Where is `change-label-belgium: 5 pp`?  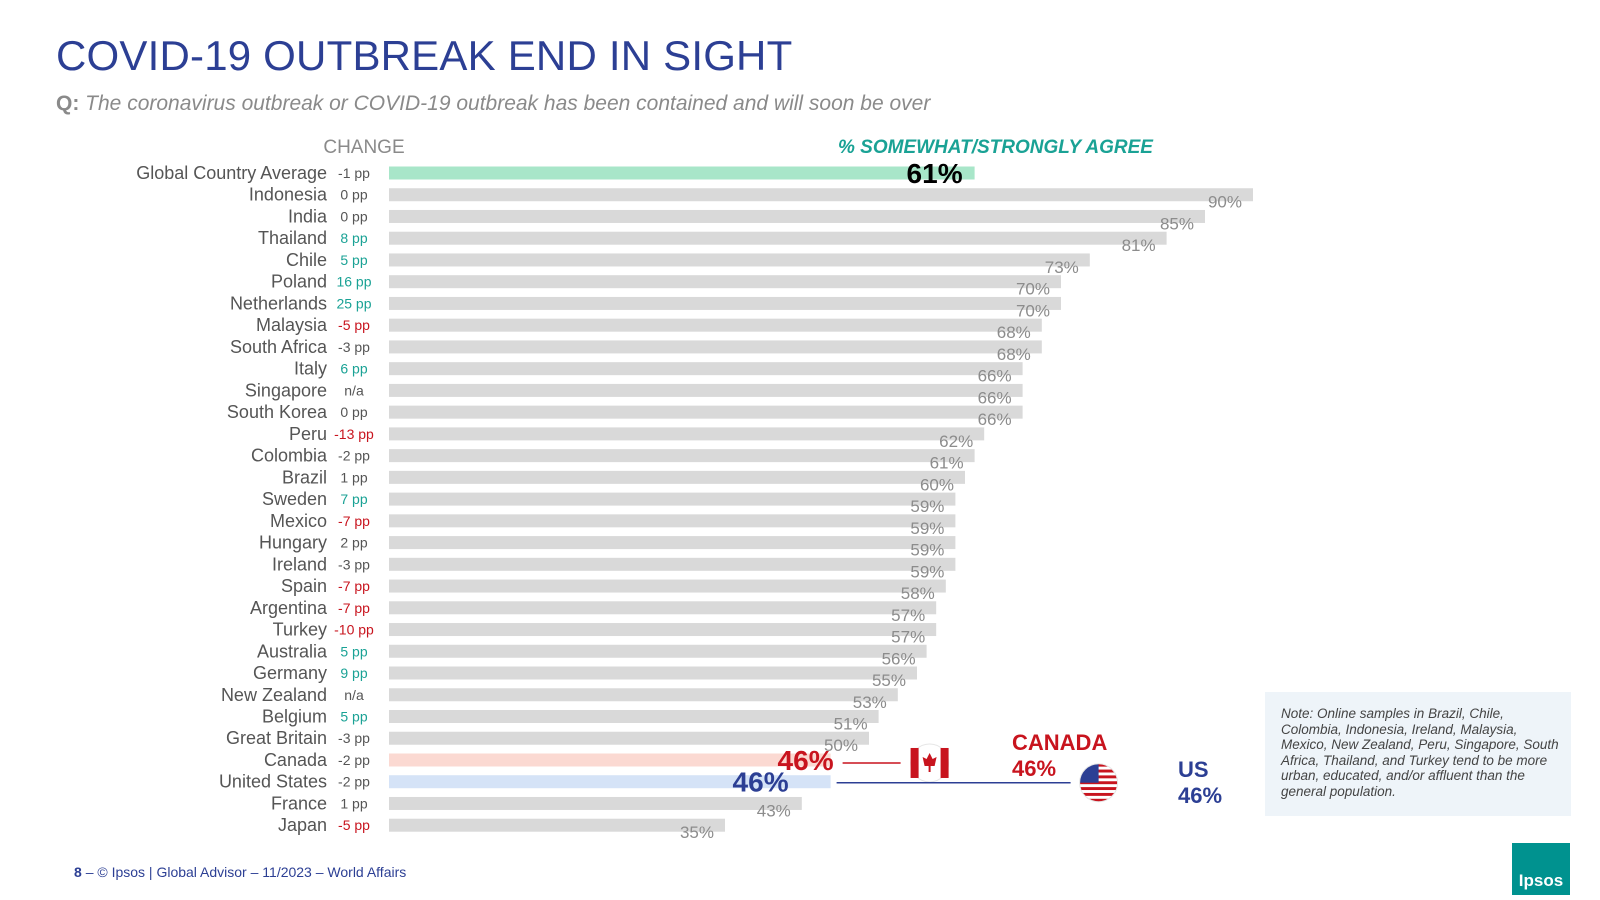 change-label-belgium: 5 pp is located at coordinates (353, 717).